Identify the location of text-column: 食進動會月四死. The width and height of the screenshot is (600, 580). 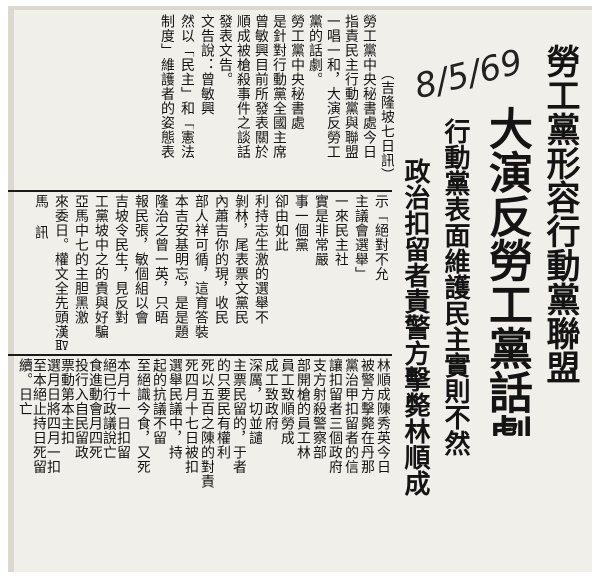
(94, 409).